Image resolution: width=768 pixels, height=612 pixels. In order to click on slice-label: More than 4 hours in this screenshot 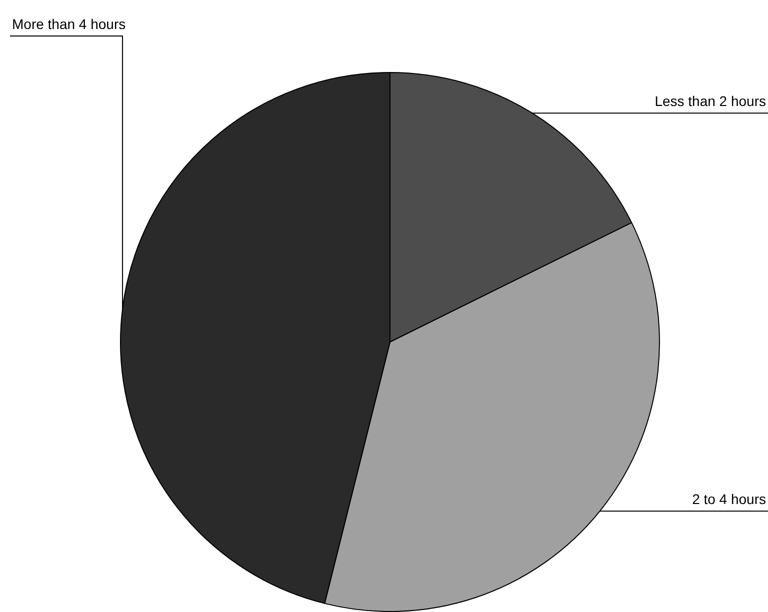, I will do `click(69, 24)`.